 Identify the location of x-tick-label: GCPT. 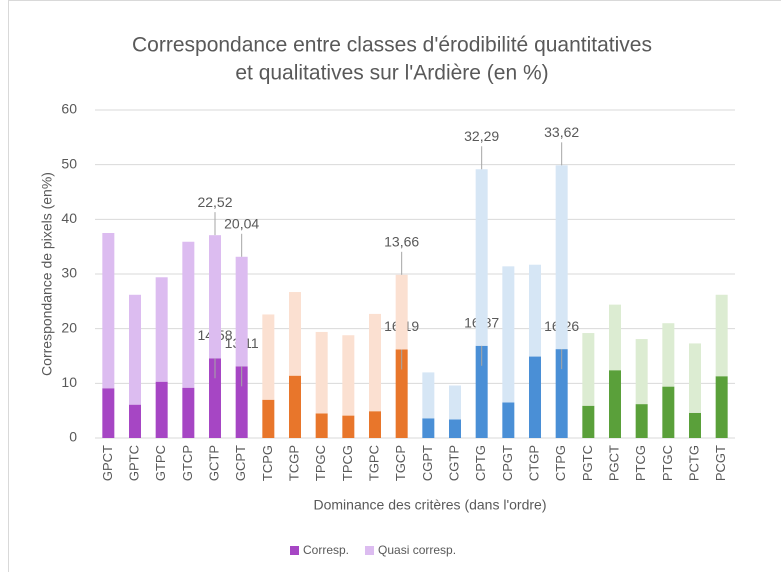
(240, 463).